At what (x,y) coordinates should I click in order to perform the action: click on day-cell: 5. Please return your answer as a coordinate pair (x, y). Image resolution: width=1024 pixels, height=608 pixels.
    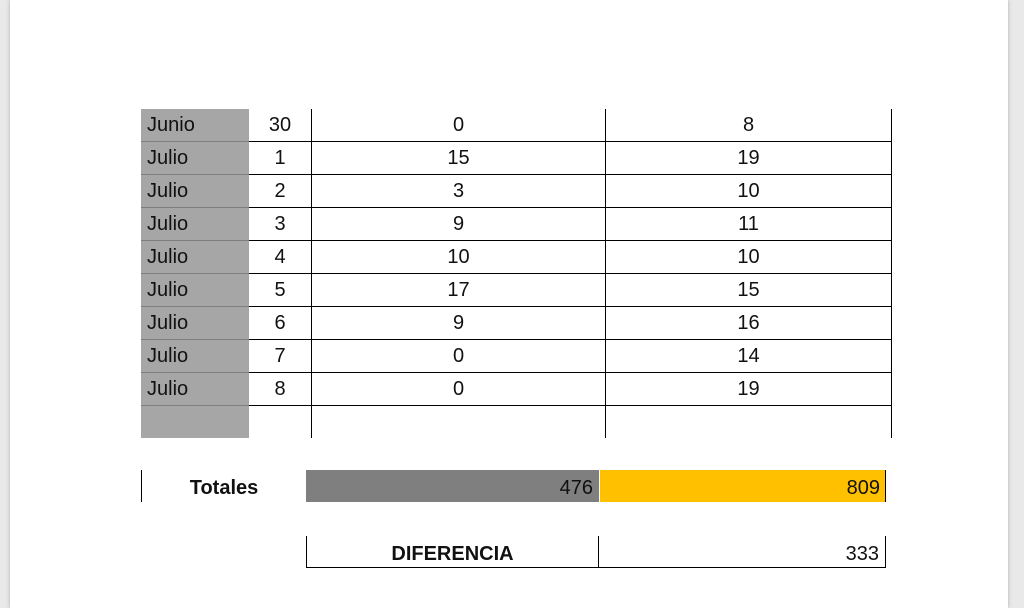
    Looking at the image, I should click on (280, 290).